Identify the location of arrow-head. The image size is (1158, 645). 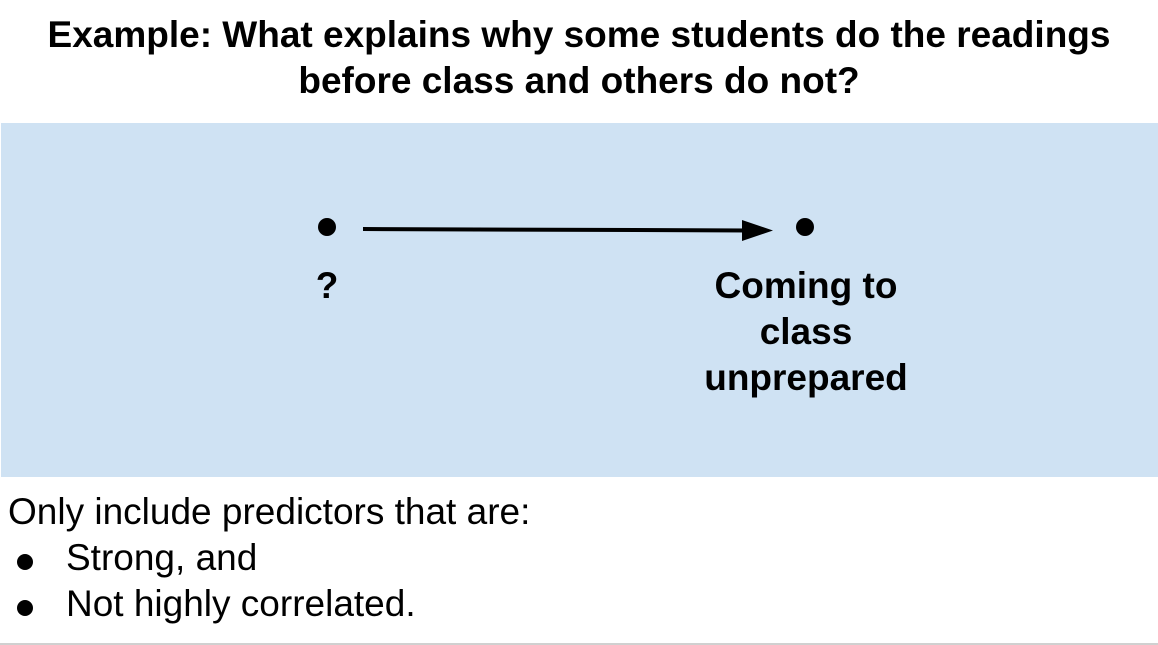
(757, 230).